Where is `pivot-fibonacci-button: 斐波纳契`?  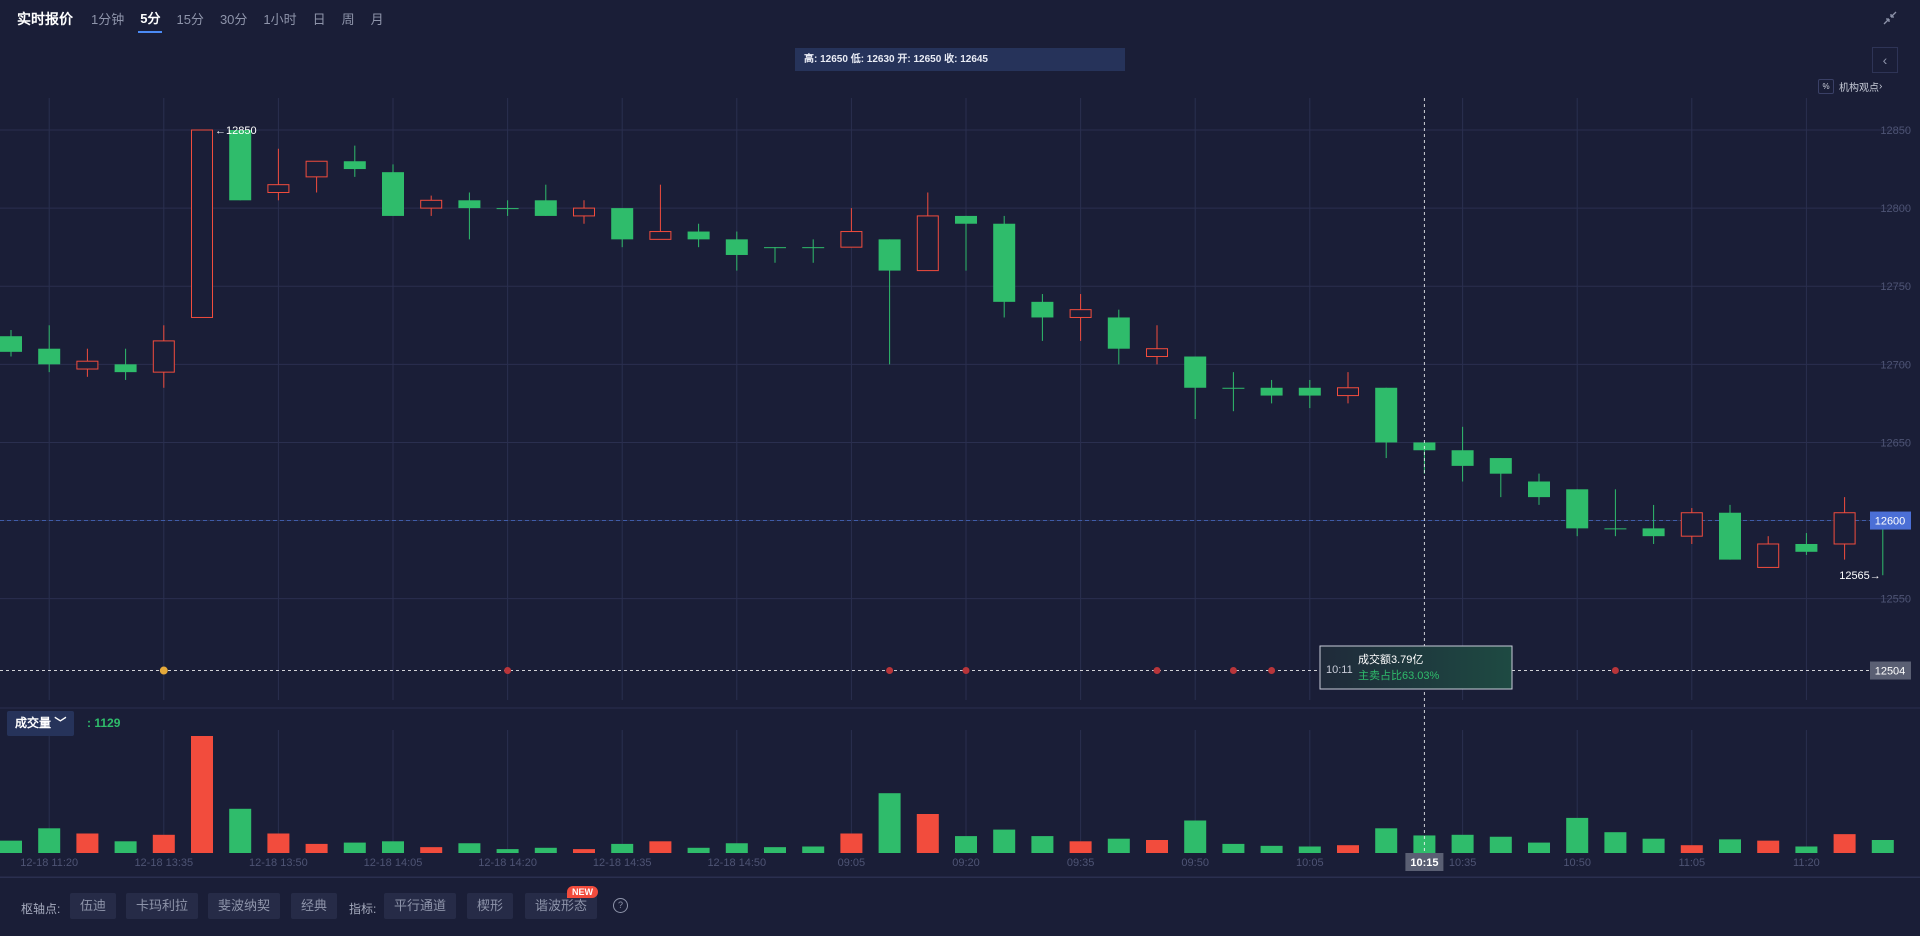 pivot-fibonacci-button: 斐波纳契 is located at coordinates (244, 906).